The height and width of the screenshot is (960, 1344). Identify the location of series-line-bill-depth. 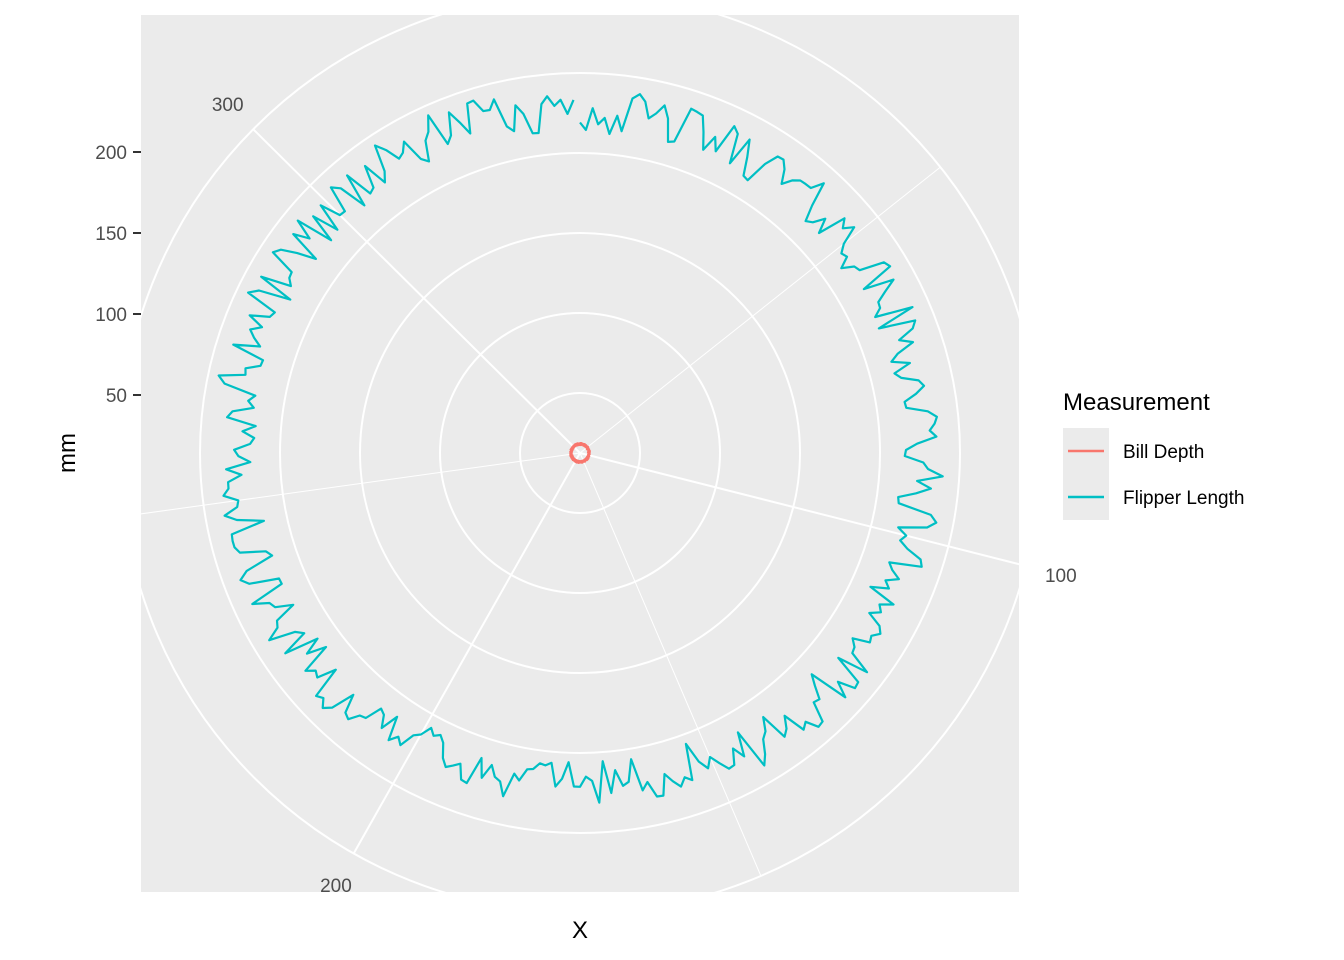
(580, 453).